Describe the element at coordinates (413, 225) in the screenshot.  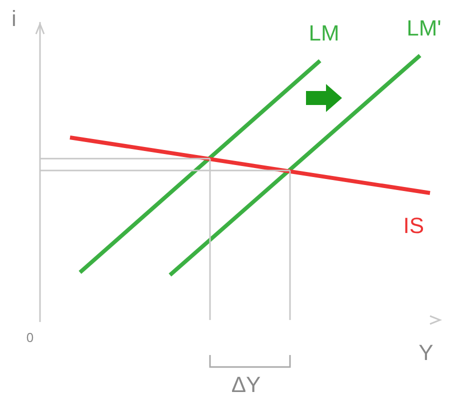
I see `series-label: IS` at that location.